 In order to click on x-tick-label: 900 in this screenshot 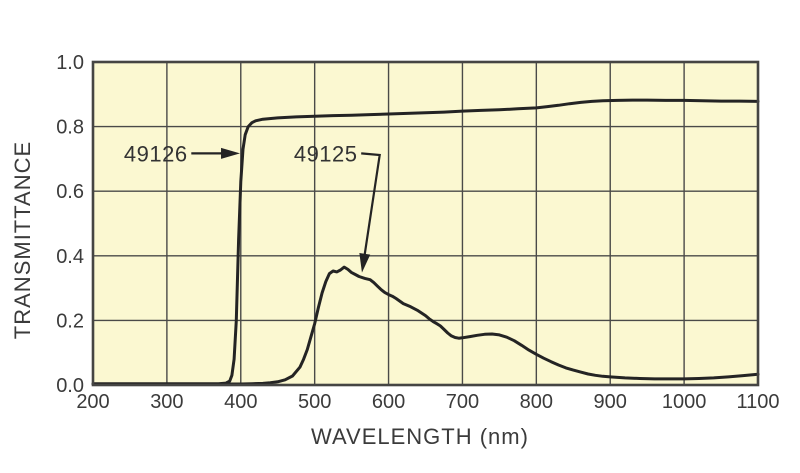, I will do `click(610, 402)`.